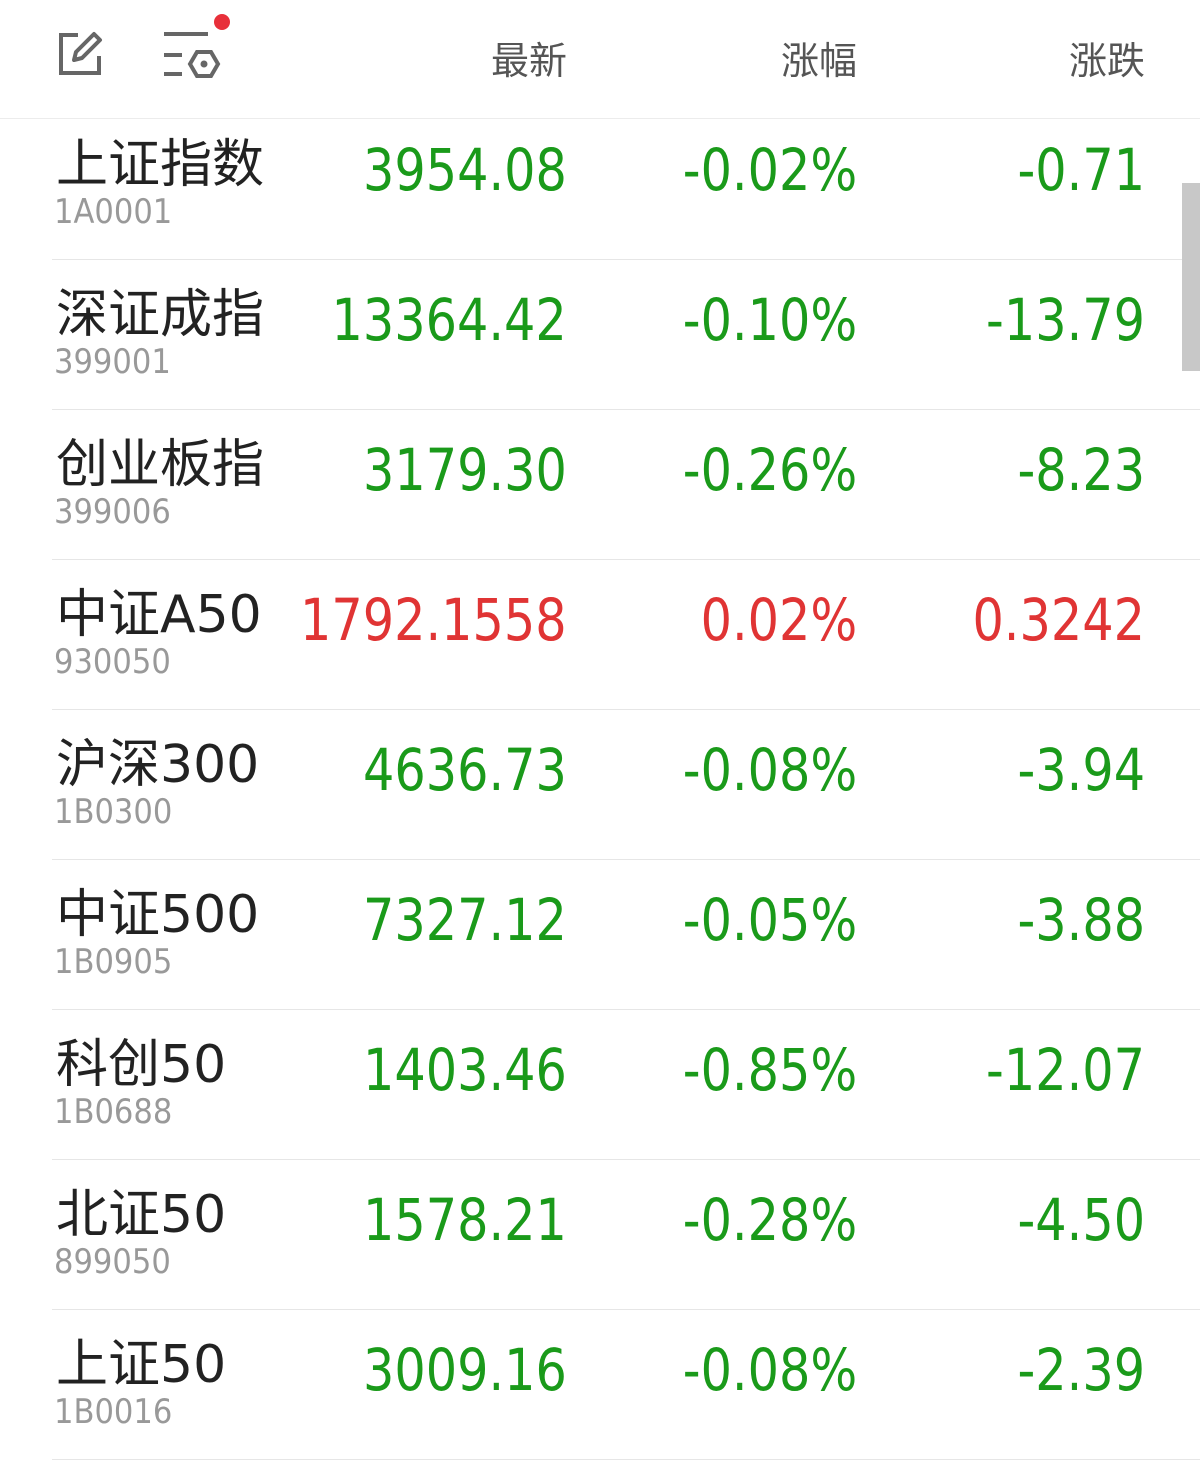 The width and height of the screenshot is (1200, 1469). Describe the element at coordinates (1191, 277) in the screenshot. I see `scrollbar` at that location.